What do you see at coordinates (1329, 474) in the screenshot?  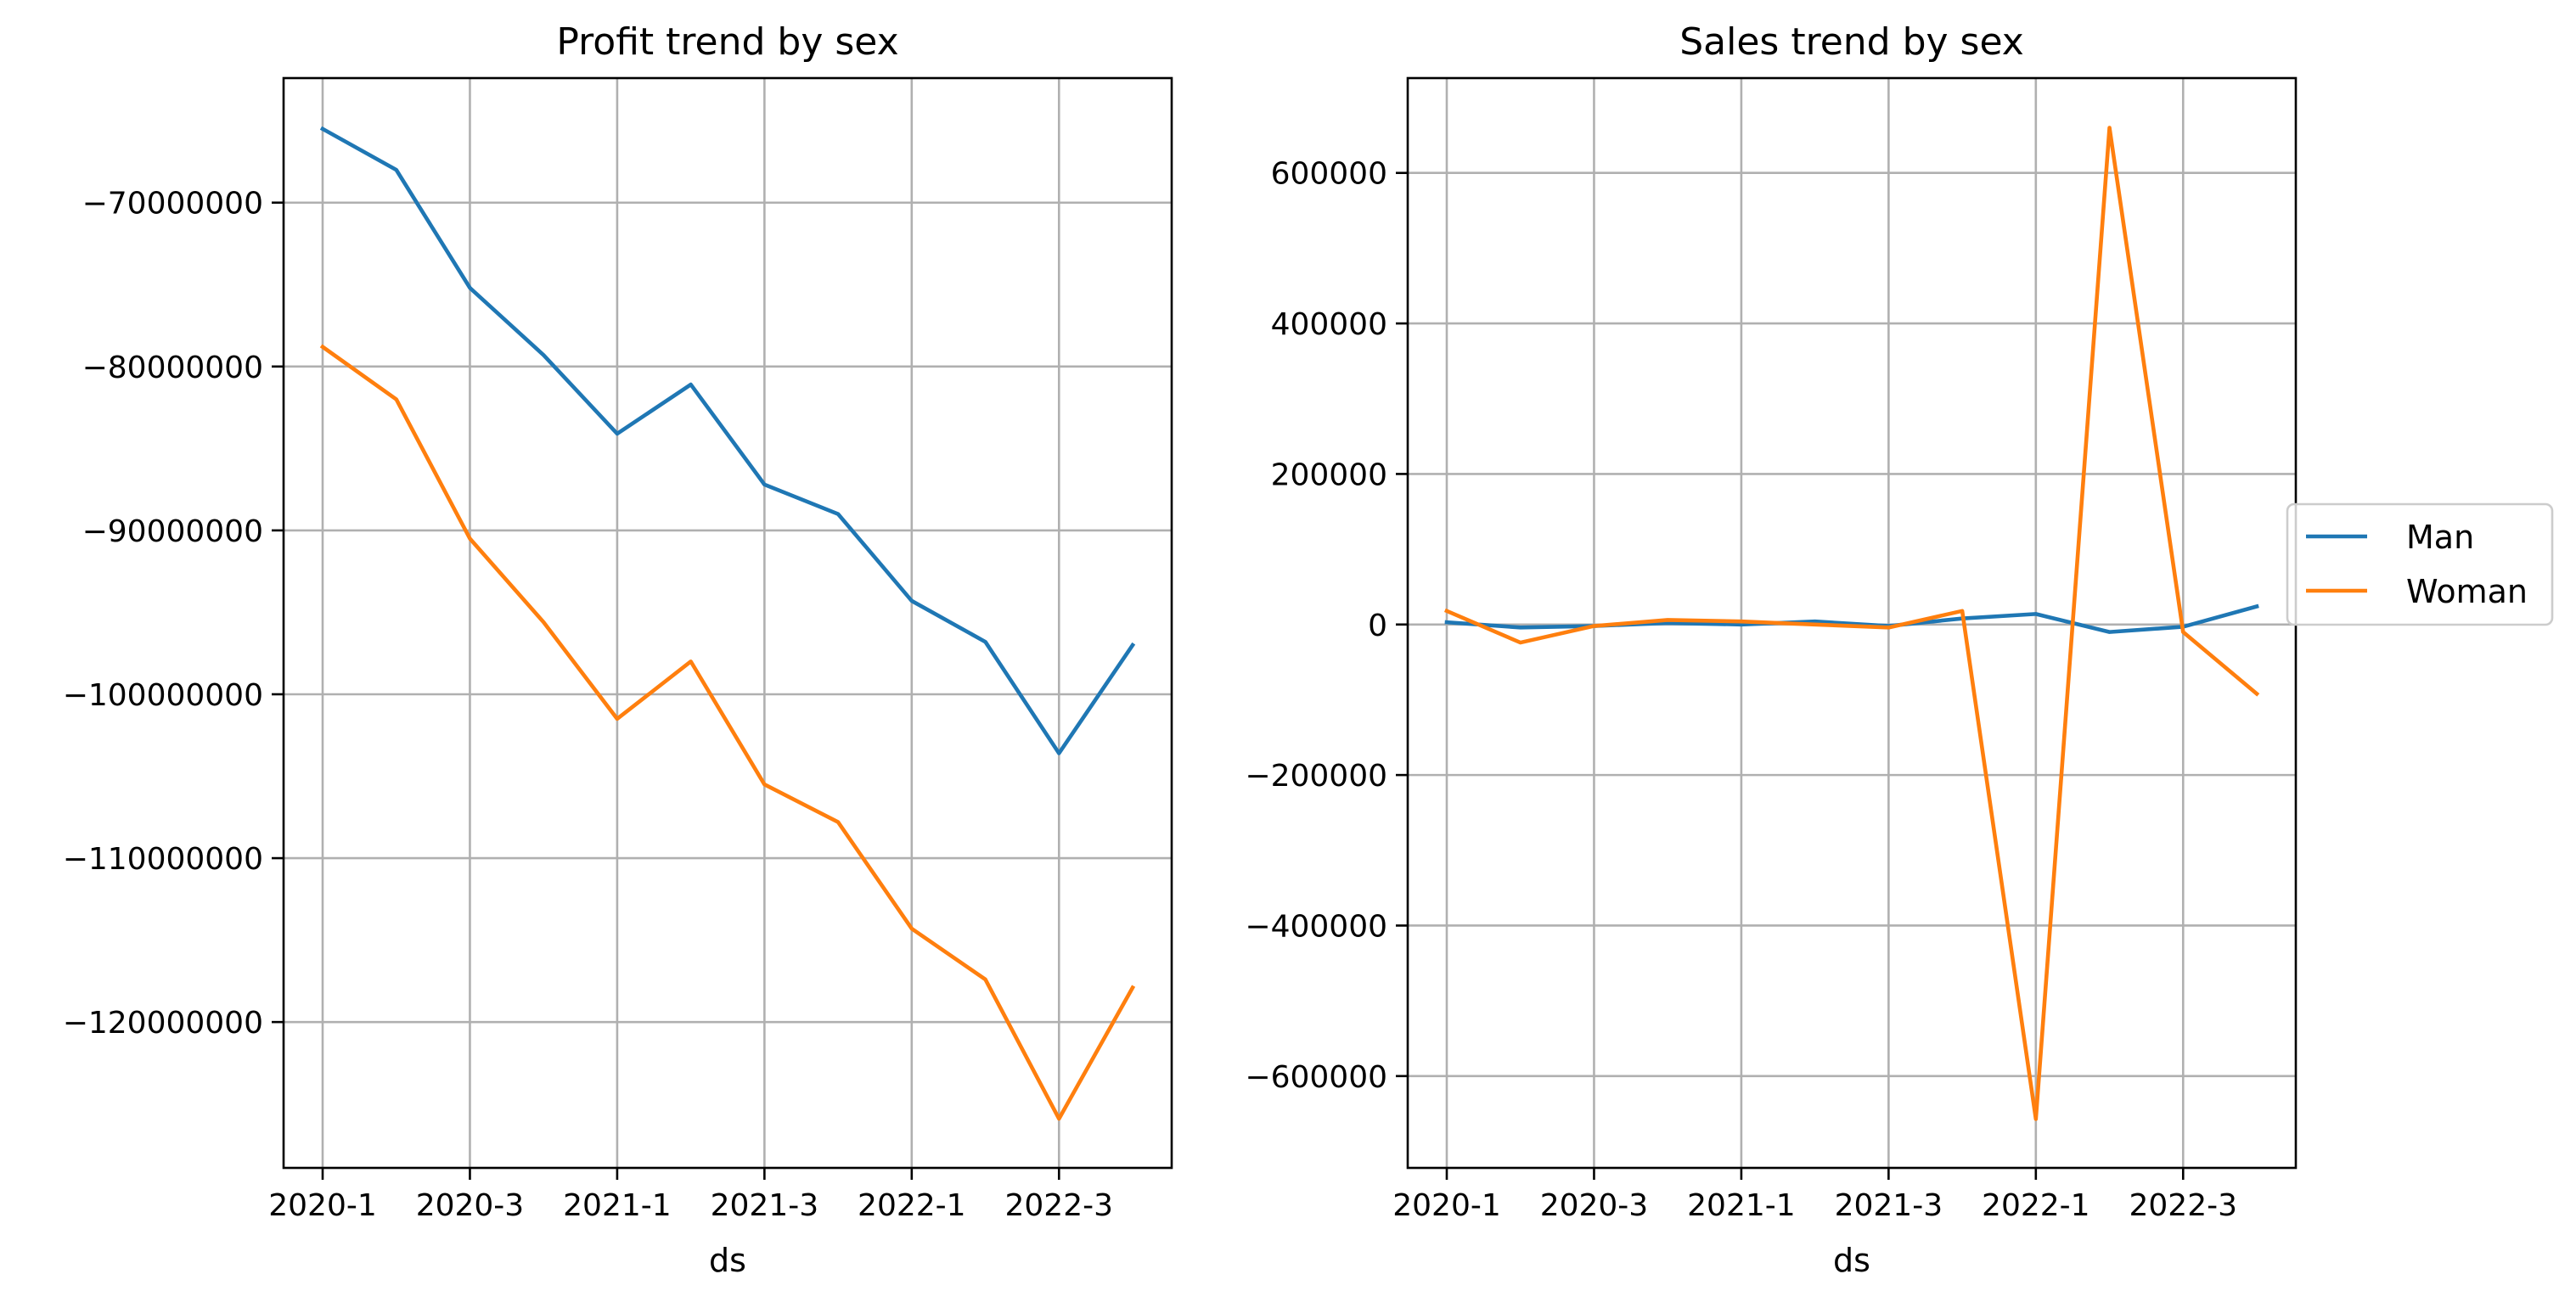 I see `sales-y-tick-label: 200000` at bounding box center [1329, 474].